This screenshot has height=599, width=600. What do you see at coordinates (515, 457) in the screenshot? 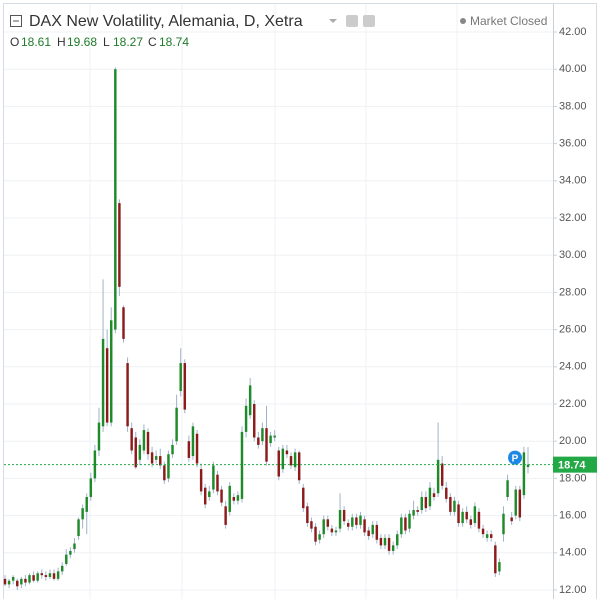
I see `badge` at bounding box center [515, 457].